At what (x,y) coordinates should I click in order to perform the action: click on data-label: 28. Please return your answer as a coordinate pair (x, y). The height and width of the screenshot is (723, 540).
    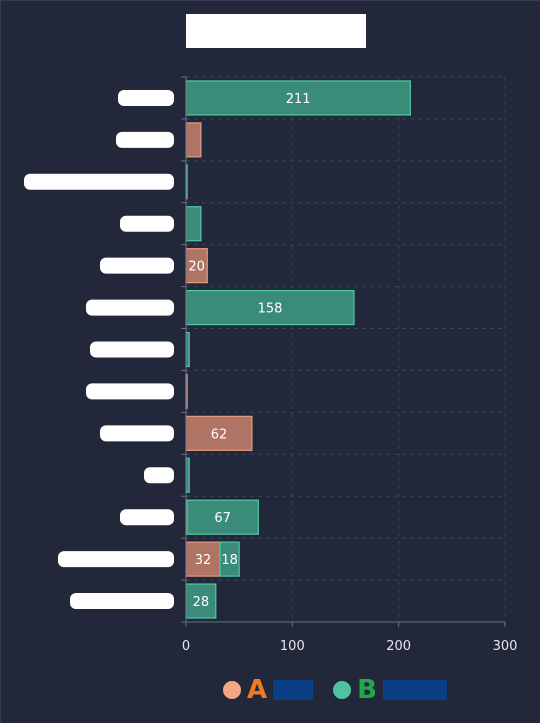
    Looking at the image, I should click on (201, 602).